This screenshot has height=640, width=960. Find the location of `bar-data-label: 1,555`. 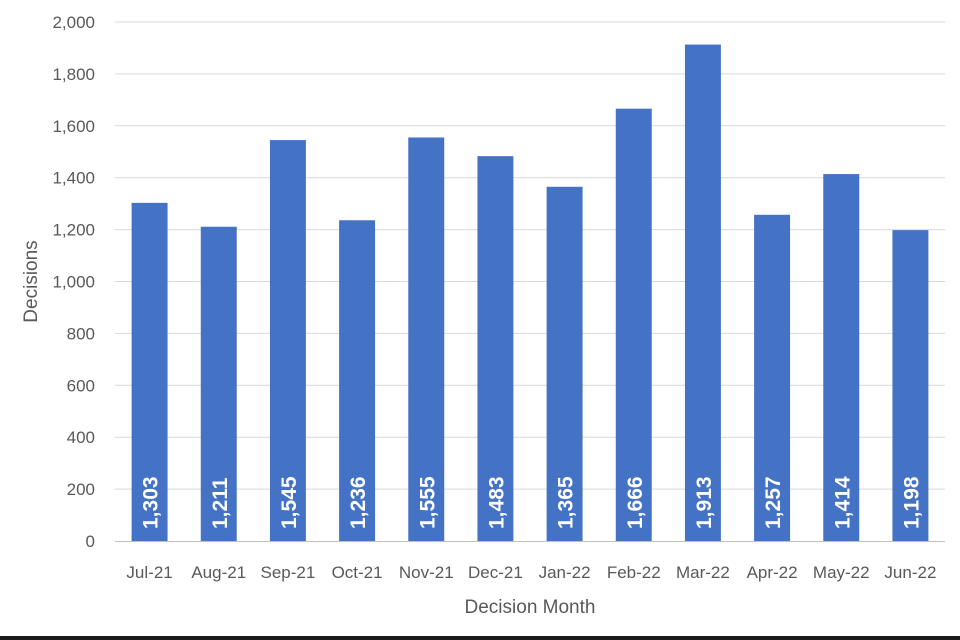

bar-data-label: 1,555 is located at coordinates (427, 502).